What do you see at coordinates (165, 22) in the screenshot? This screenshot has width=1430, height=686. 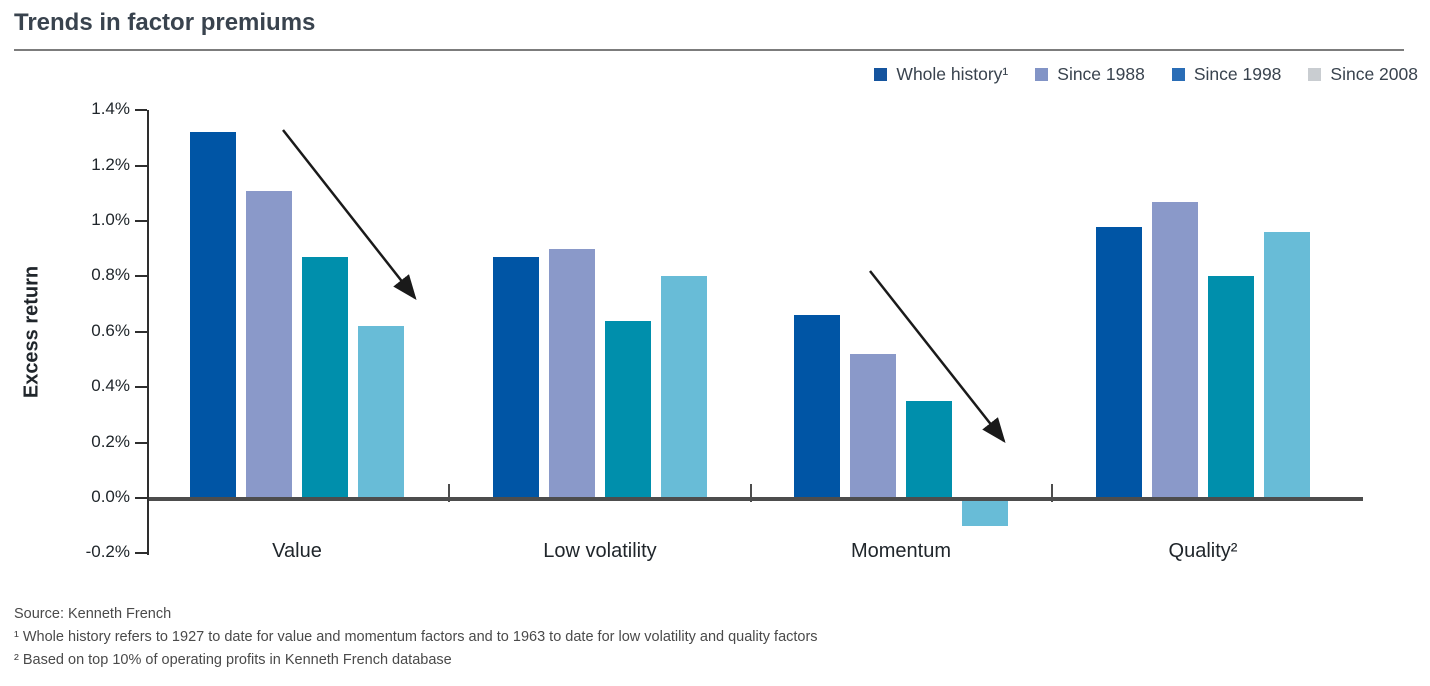 I see `chart-title: Trends in factor premiums` at bounding box center [165, 22].